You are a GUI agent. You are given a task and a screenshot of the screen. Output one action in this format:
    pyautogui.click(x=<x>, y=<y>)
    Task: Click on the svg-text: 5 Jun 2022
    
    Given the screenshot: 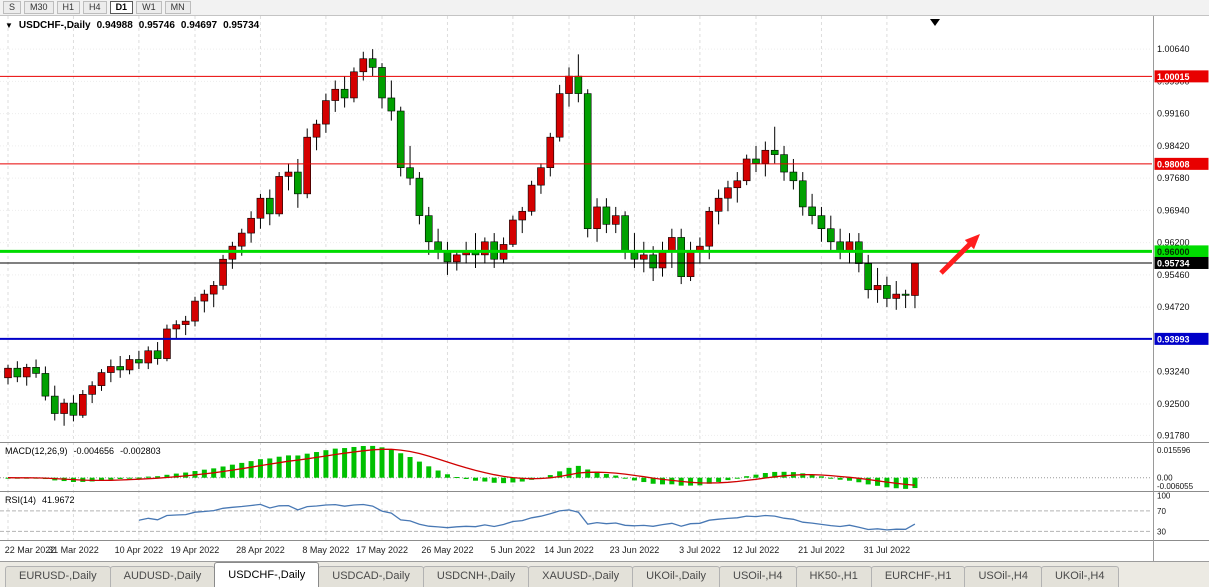 What is the action you would take?
    pyautogui.click(x=513, y=550)
    